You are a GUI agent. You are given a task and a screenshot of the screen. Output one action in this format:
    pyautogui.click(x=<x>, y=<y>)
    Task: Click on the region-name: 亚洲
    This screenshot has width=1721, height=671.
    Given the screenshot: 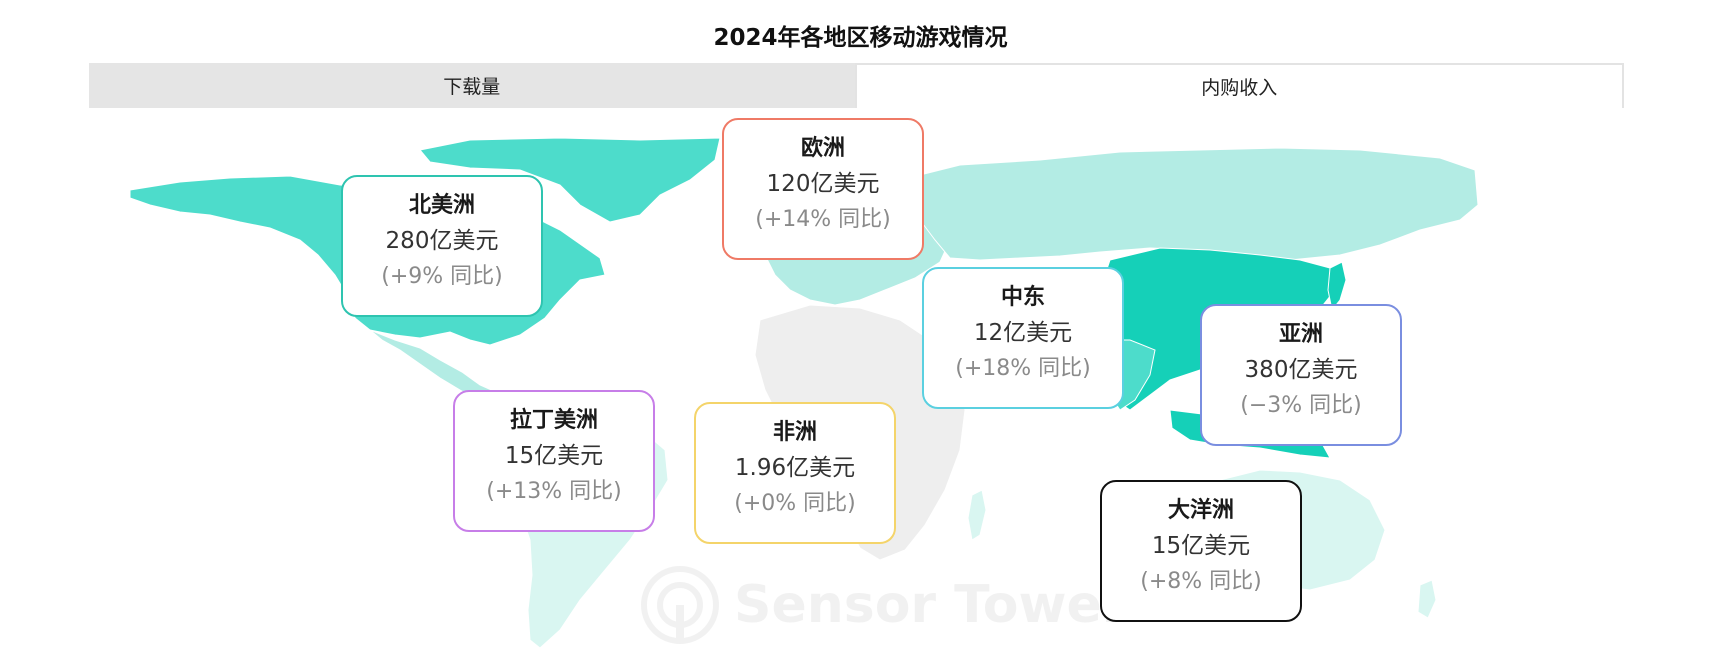 What is the action you would take?
    pyautogui.click(x=1300, y=334)
    